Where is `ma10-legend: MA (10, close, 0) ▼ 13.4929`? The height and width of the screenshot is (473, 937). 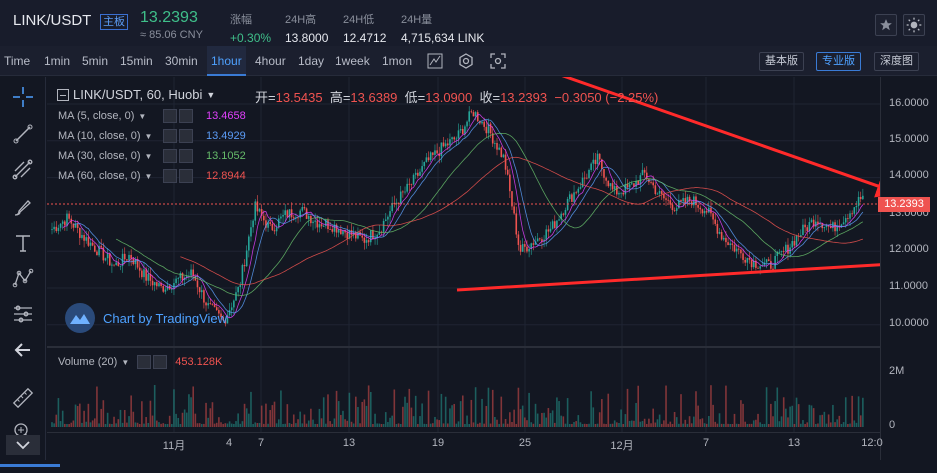 ma10-legend: MA (10, close, 0) ▼ 13.4929 is located at coordinates (152, 136).